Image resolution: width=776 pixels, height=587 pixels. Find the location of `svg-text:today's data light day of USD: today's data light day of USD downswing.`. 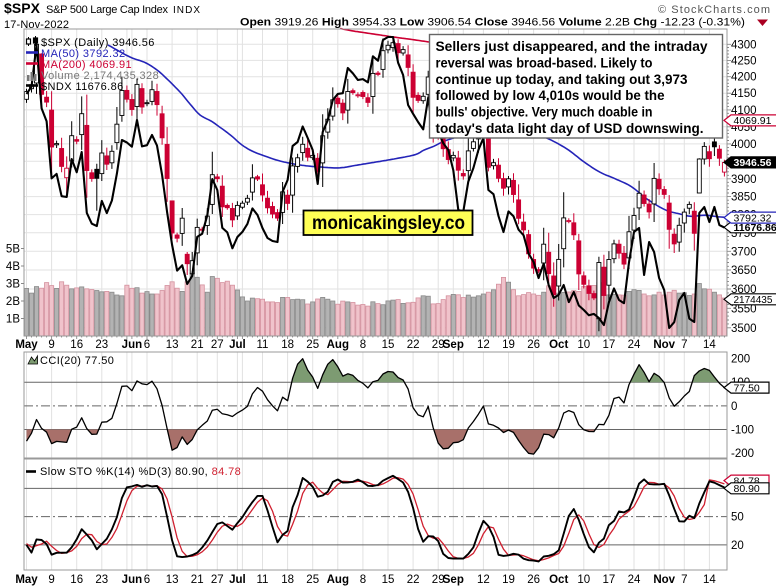

svg-text:today's data light day of USD: today's data light day of USD downswing. is located at coordinates (570, 128).